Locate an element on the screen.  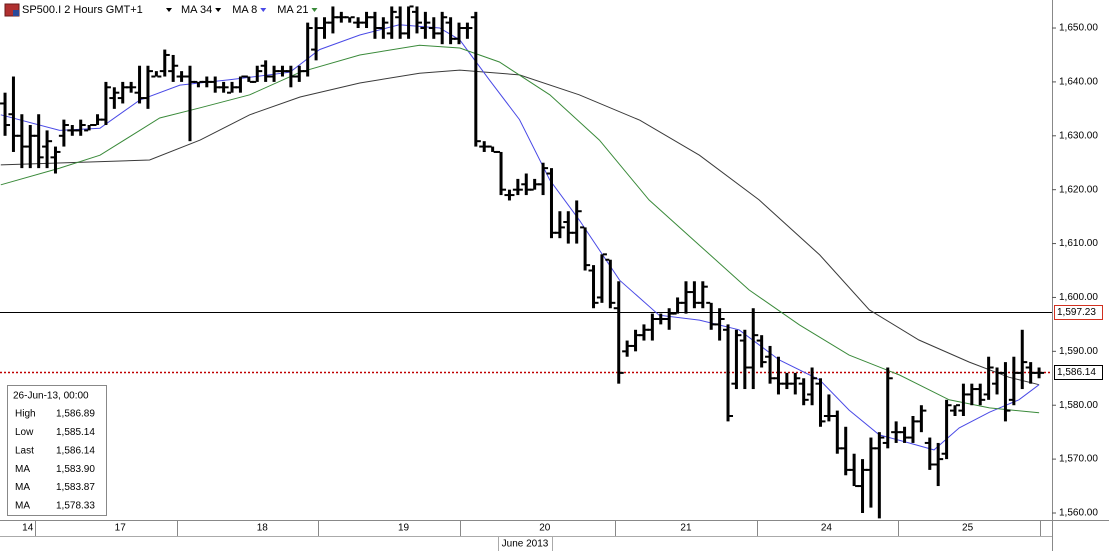
legend-entry: MA 21 is located at coordinates (292, 10).